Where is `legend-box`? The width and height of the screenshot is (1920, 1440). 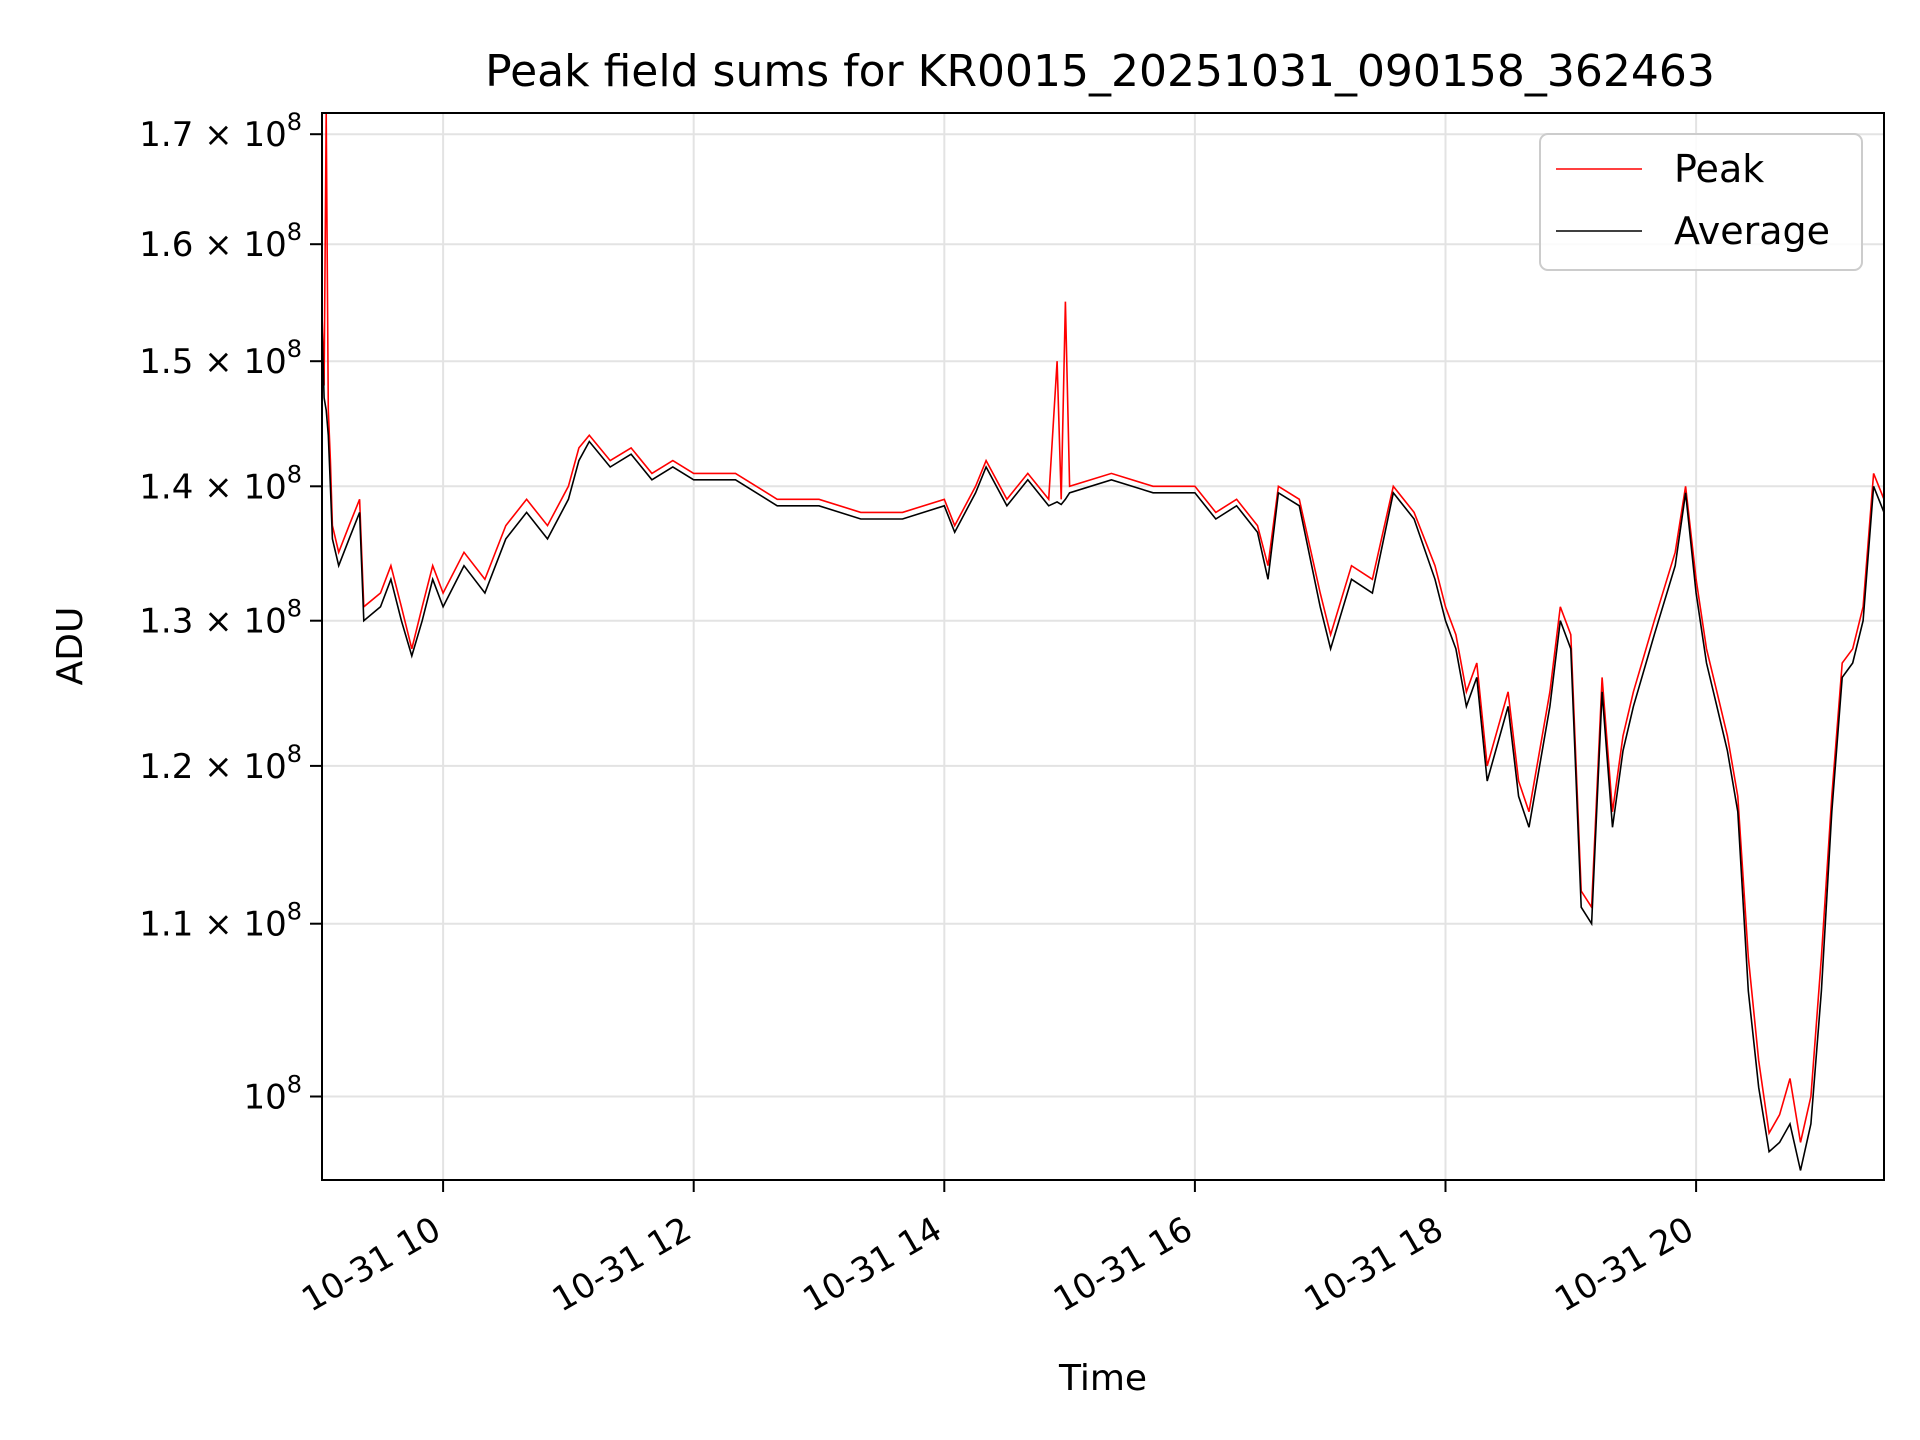 legend-box is located at coordinates (1701, 202).